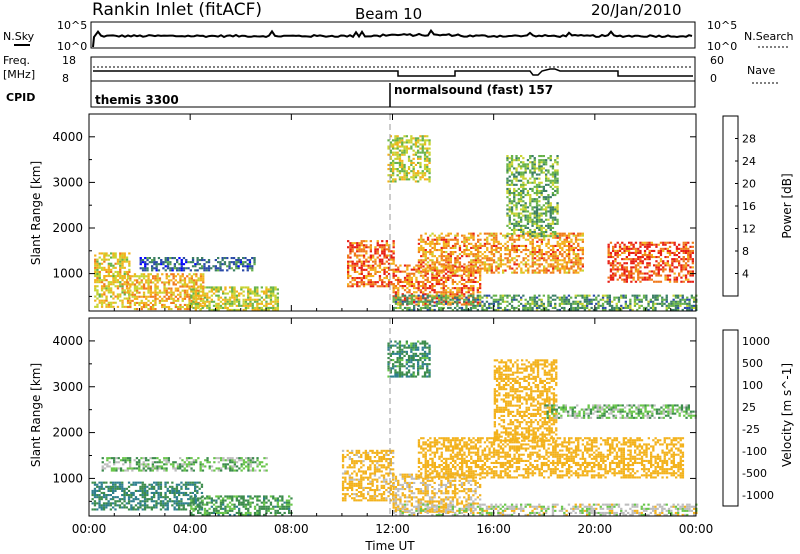  I want to click on y-tick-label: 4000, so click(67, 137).